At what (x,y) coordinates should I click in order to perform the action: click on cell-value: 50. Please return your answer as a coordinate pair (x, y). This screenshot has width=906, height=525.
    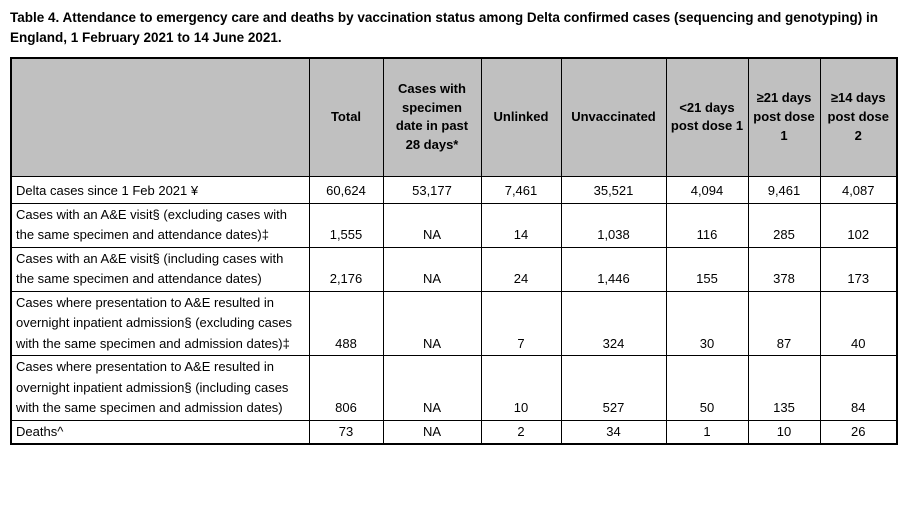
    Looking at the image, I should click on (707, 388).